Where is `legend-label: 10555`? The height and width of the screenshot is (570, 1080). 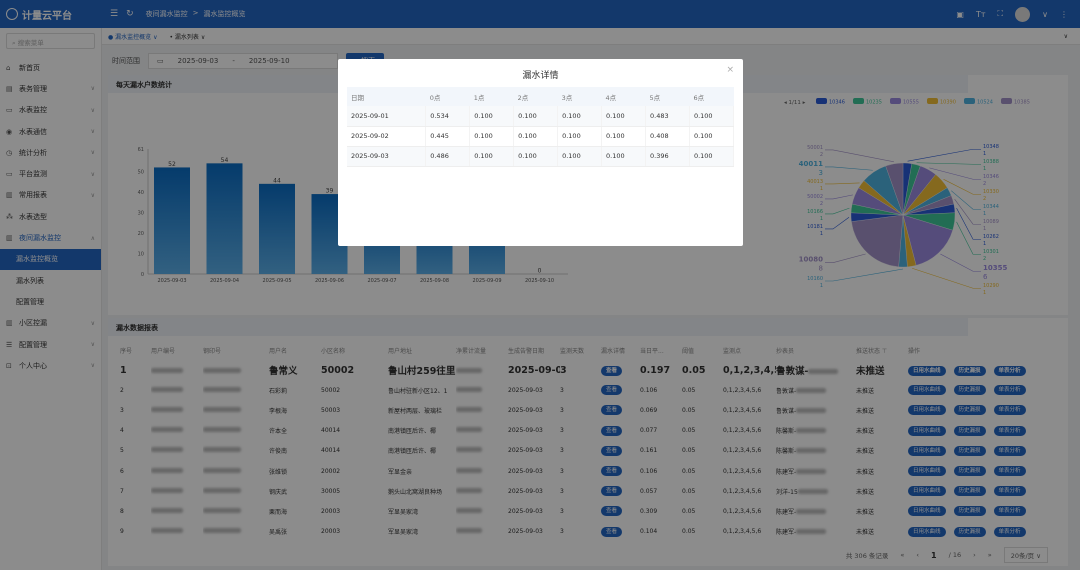 legend-label: 10555 is located at coordinates (911, 103).